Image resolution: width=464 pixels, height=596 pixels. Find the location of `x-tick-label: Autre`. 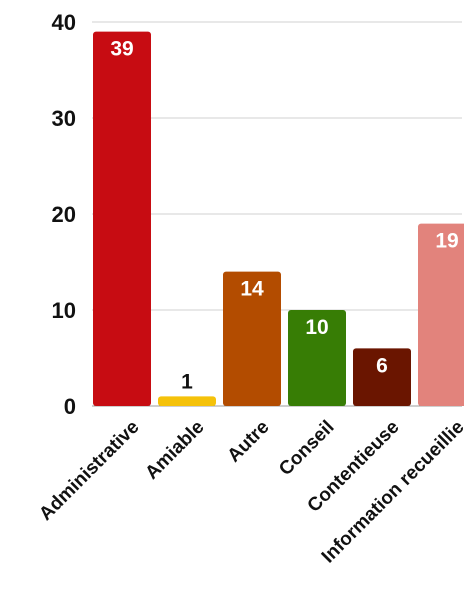

x-tick-label: Autre is located at coordinates (249, 442).